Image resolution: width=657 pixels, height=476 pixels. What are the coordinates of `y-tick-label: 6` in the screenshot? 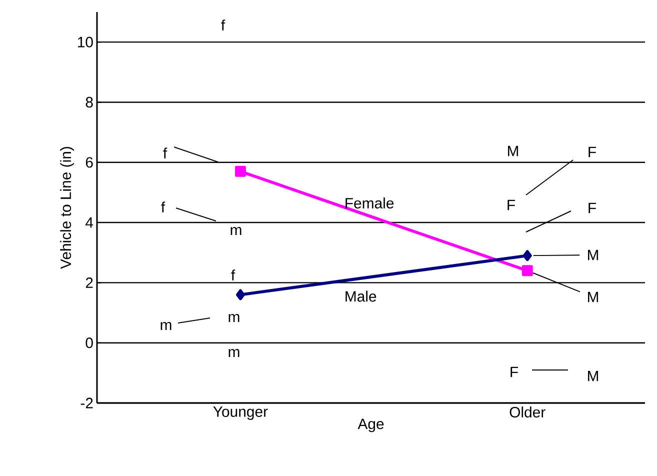 It's located at (89, 162).